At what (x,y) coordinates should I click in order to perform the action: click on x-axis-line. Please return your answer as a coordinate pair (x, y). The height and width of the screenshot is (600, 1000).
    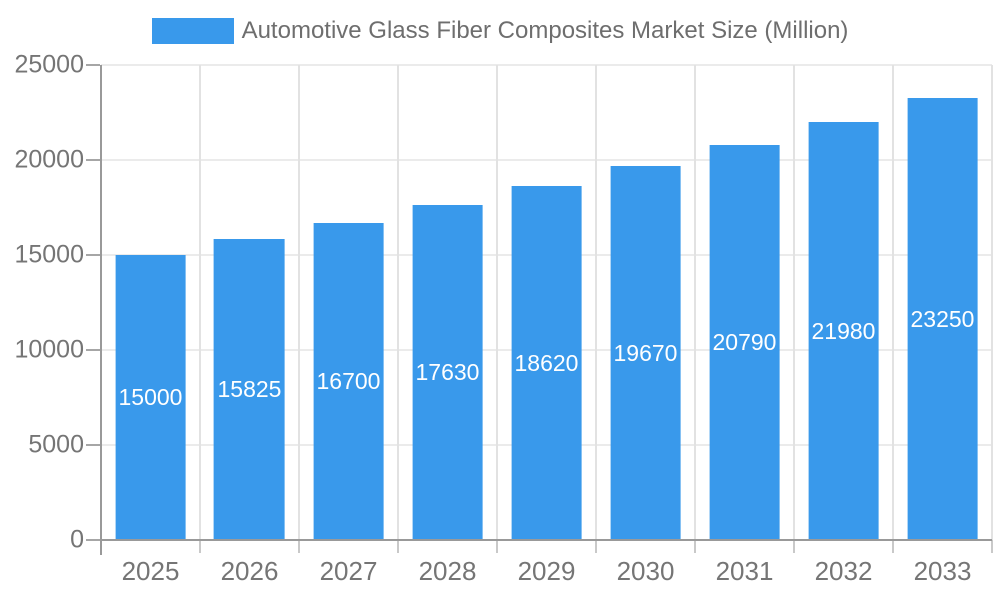
    Looking at the image, I should click on (546, 540).